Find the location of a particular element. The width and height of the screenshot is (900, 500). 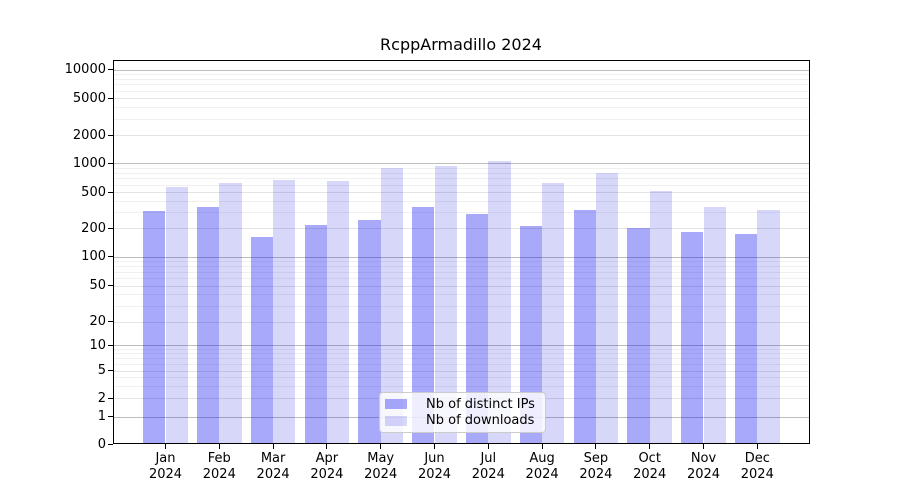

x-axis-tick-label: Apr 2024 is located at coordinates (327, 466).